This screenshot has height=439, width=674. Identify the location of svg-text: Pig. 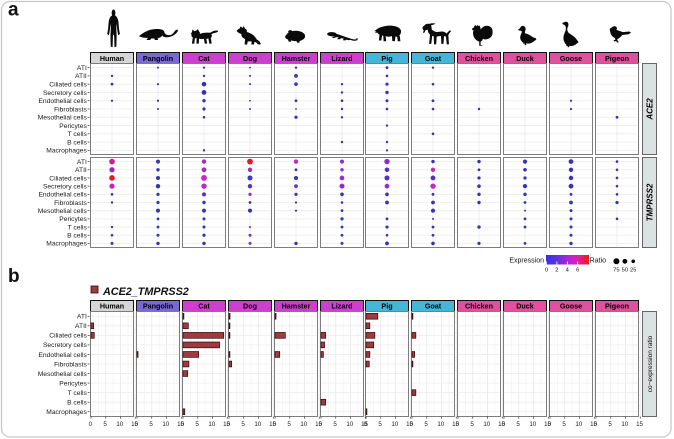
(386, 306).